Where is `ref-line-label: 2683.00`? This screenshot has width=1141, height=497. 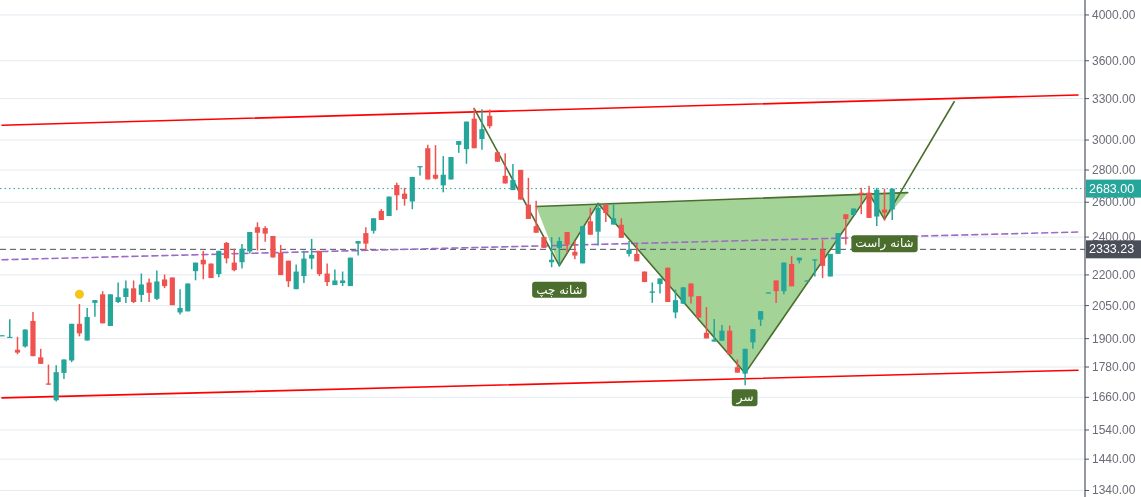 ref-line-label: 2683.00 is located at coordinates (1112, 188).